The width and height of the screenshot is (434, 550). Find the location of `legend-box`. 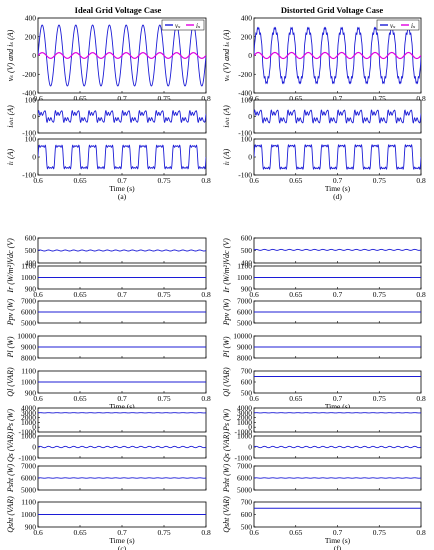

legend-box is located at coordinates (183, 25).